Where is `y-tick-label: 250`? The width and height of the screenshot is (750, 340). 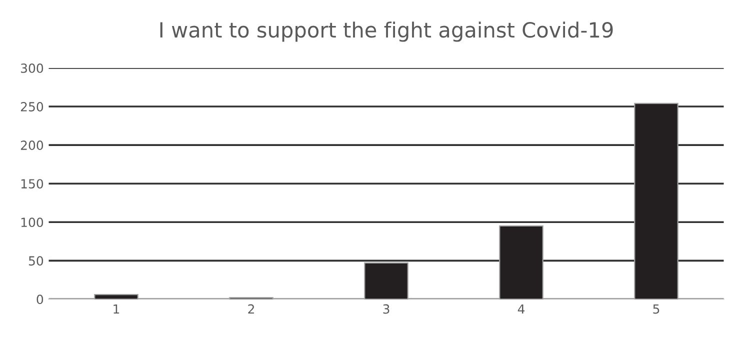 y-tick-label: 250 is located at coordinates (32, 107).